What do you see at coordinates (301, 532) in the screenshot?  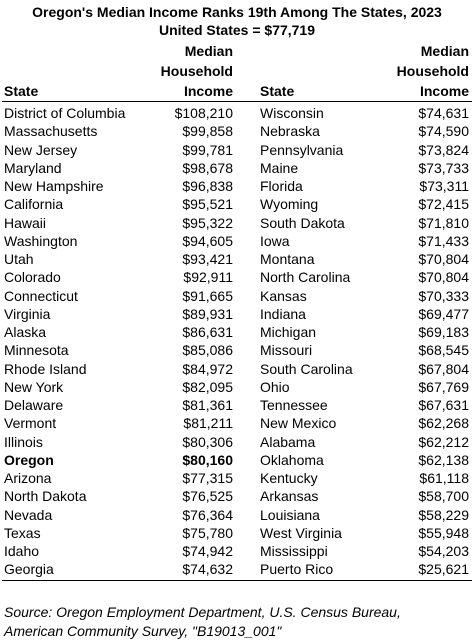 I see `state-cell: West Virginia` at bounding box center [301, 532].